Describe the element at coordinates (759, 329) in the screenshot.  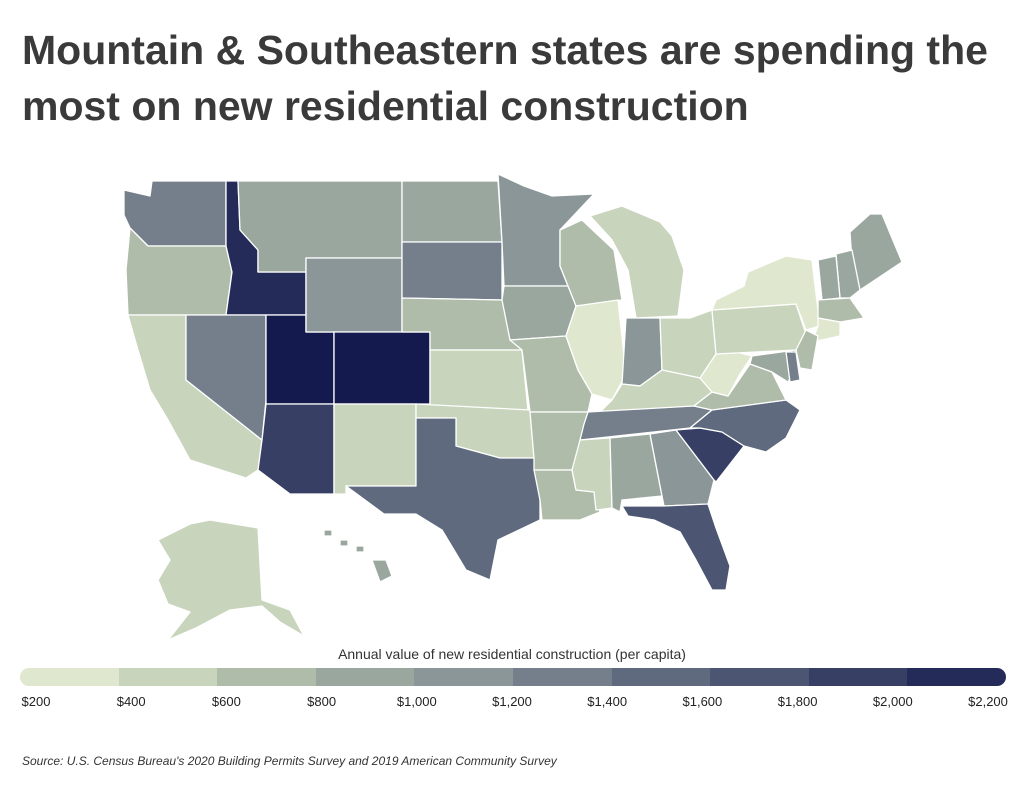
I see `state-pa` at that location.